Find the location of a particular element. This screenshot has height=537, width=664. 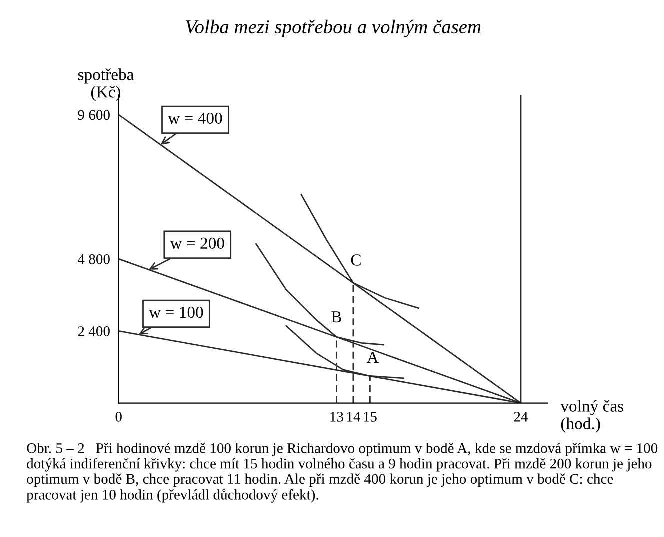

x-tick-label: 24 is located at coordinates (521, 417).